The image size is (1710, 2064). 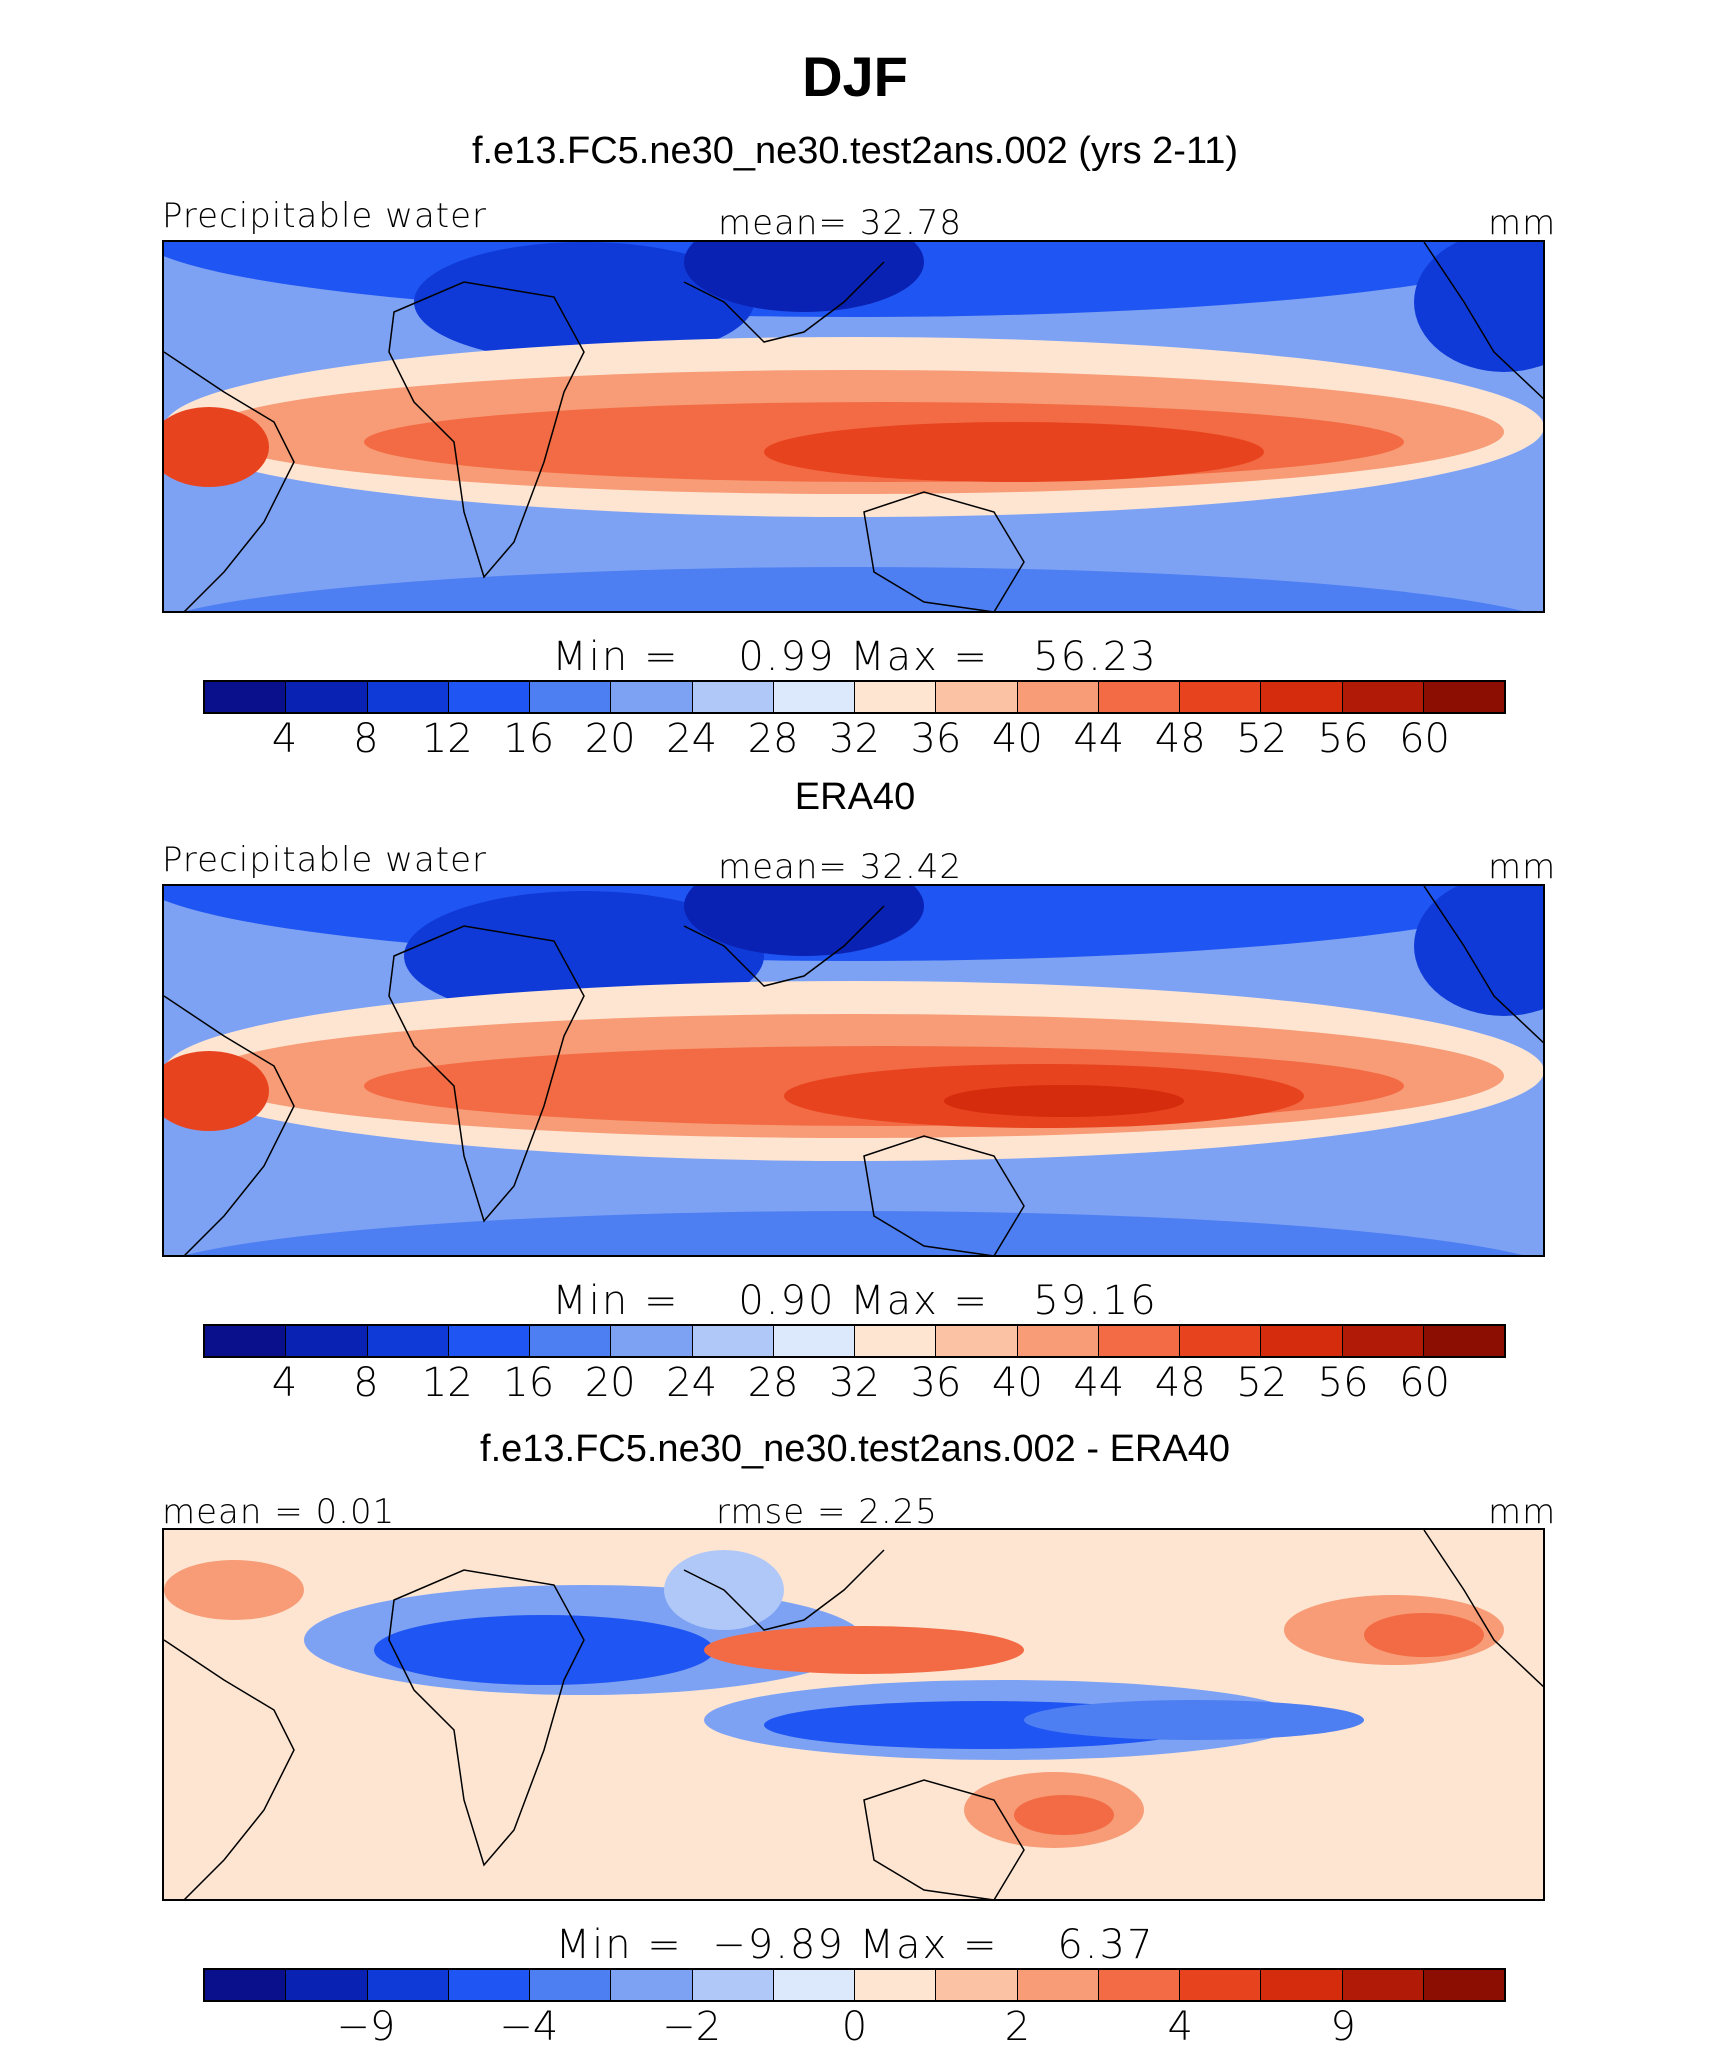 What do you see at coordinates (584, 302) in the screenshot?
I see `sahara-dry-region` at bounding box center [584, 302].